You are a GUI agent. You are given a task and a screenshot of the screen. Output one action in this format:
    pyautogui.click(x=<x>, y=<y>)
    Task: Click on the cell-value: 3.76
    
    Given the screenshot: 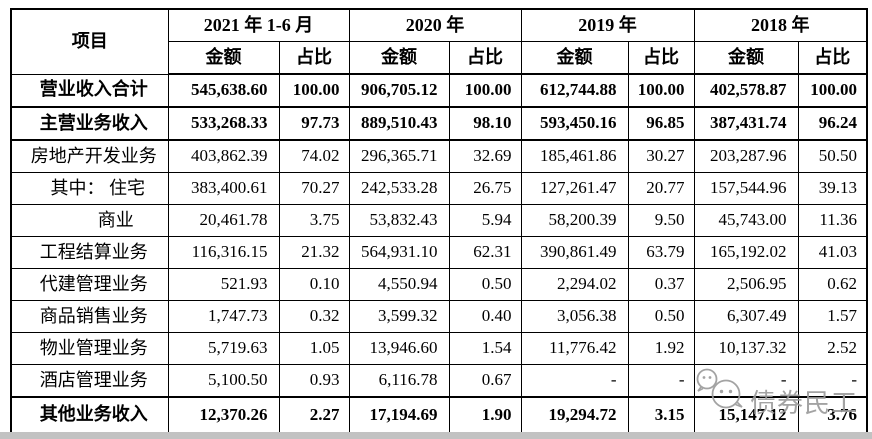 What is the action you would take?
    pyautogui.click(x=832, y=415)
    